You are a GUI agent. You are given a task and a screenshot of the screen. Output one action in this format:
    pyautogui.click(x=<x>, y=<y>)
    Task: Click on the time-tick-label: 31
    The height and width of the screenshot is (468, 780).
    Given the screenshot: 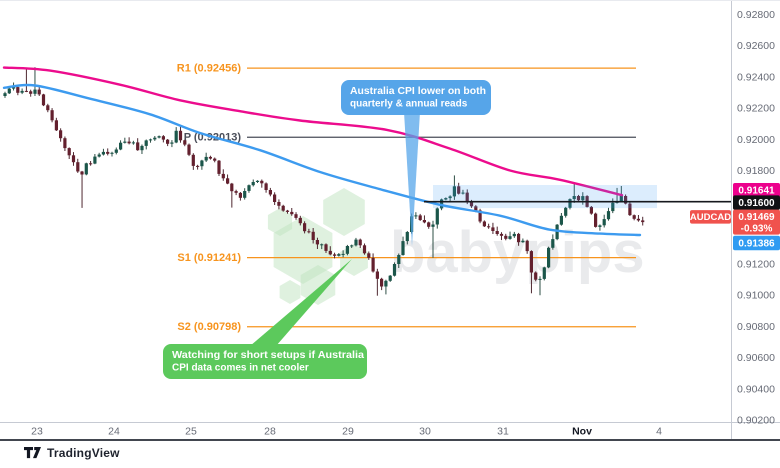 What is the action you would take?
    pyautogui.click(x=503, y=432)
    